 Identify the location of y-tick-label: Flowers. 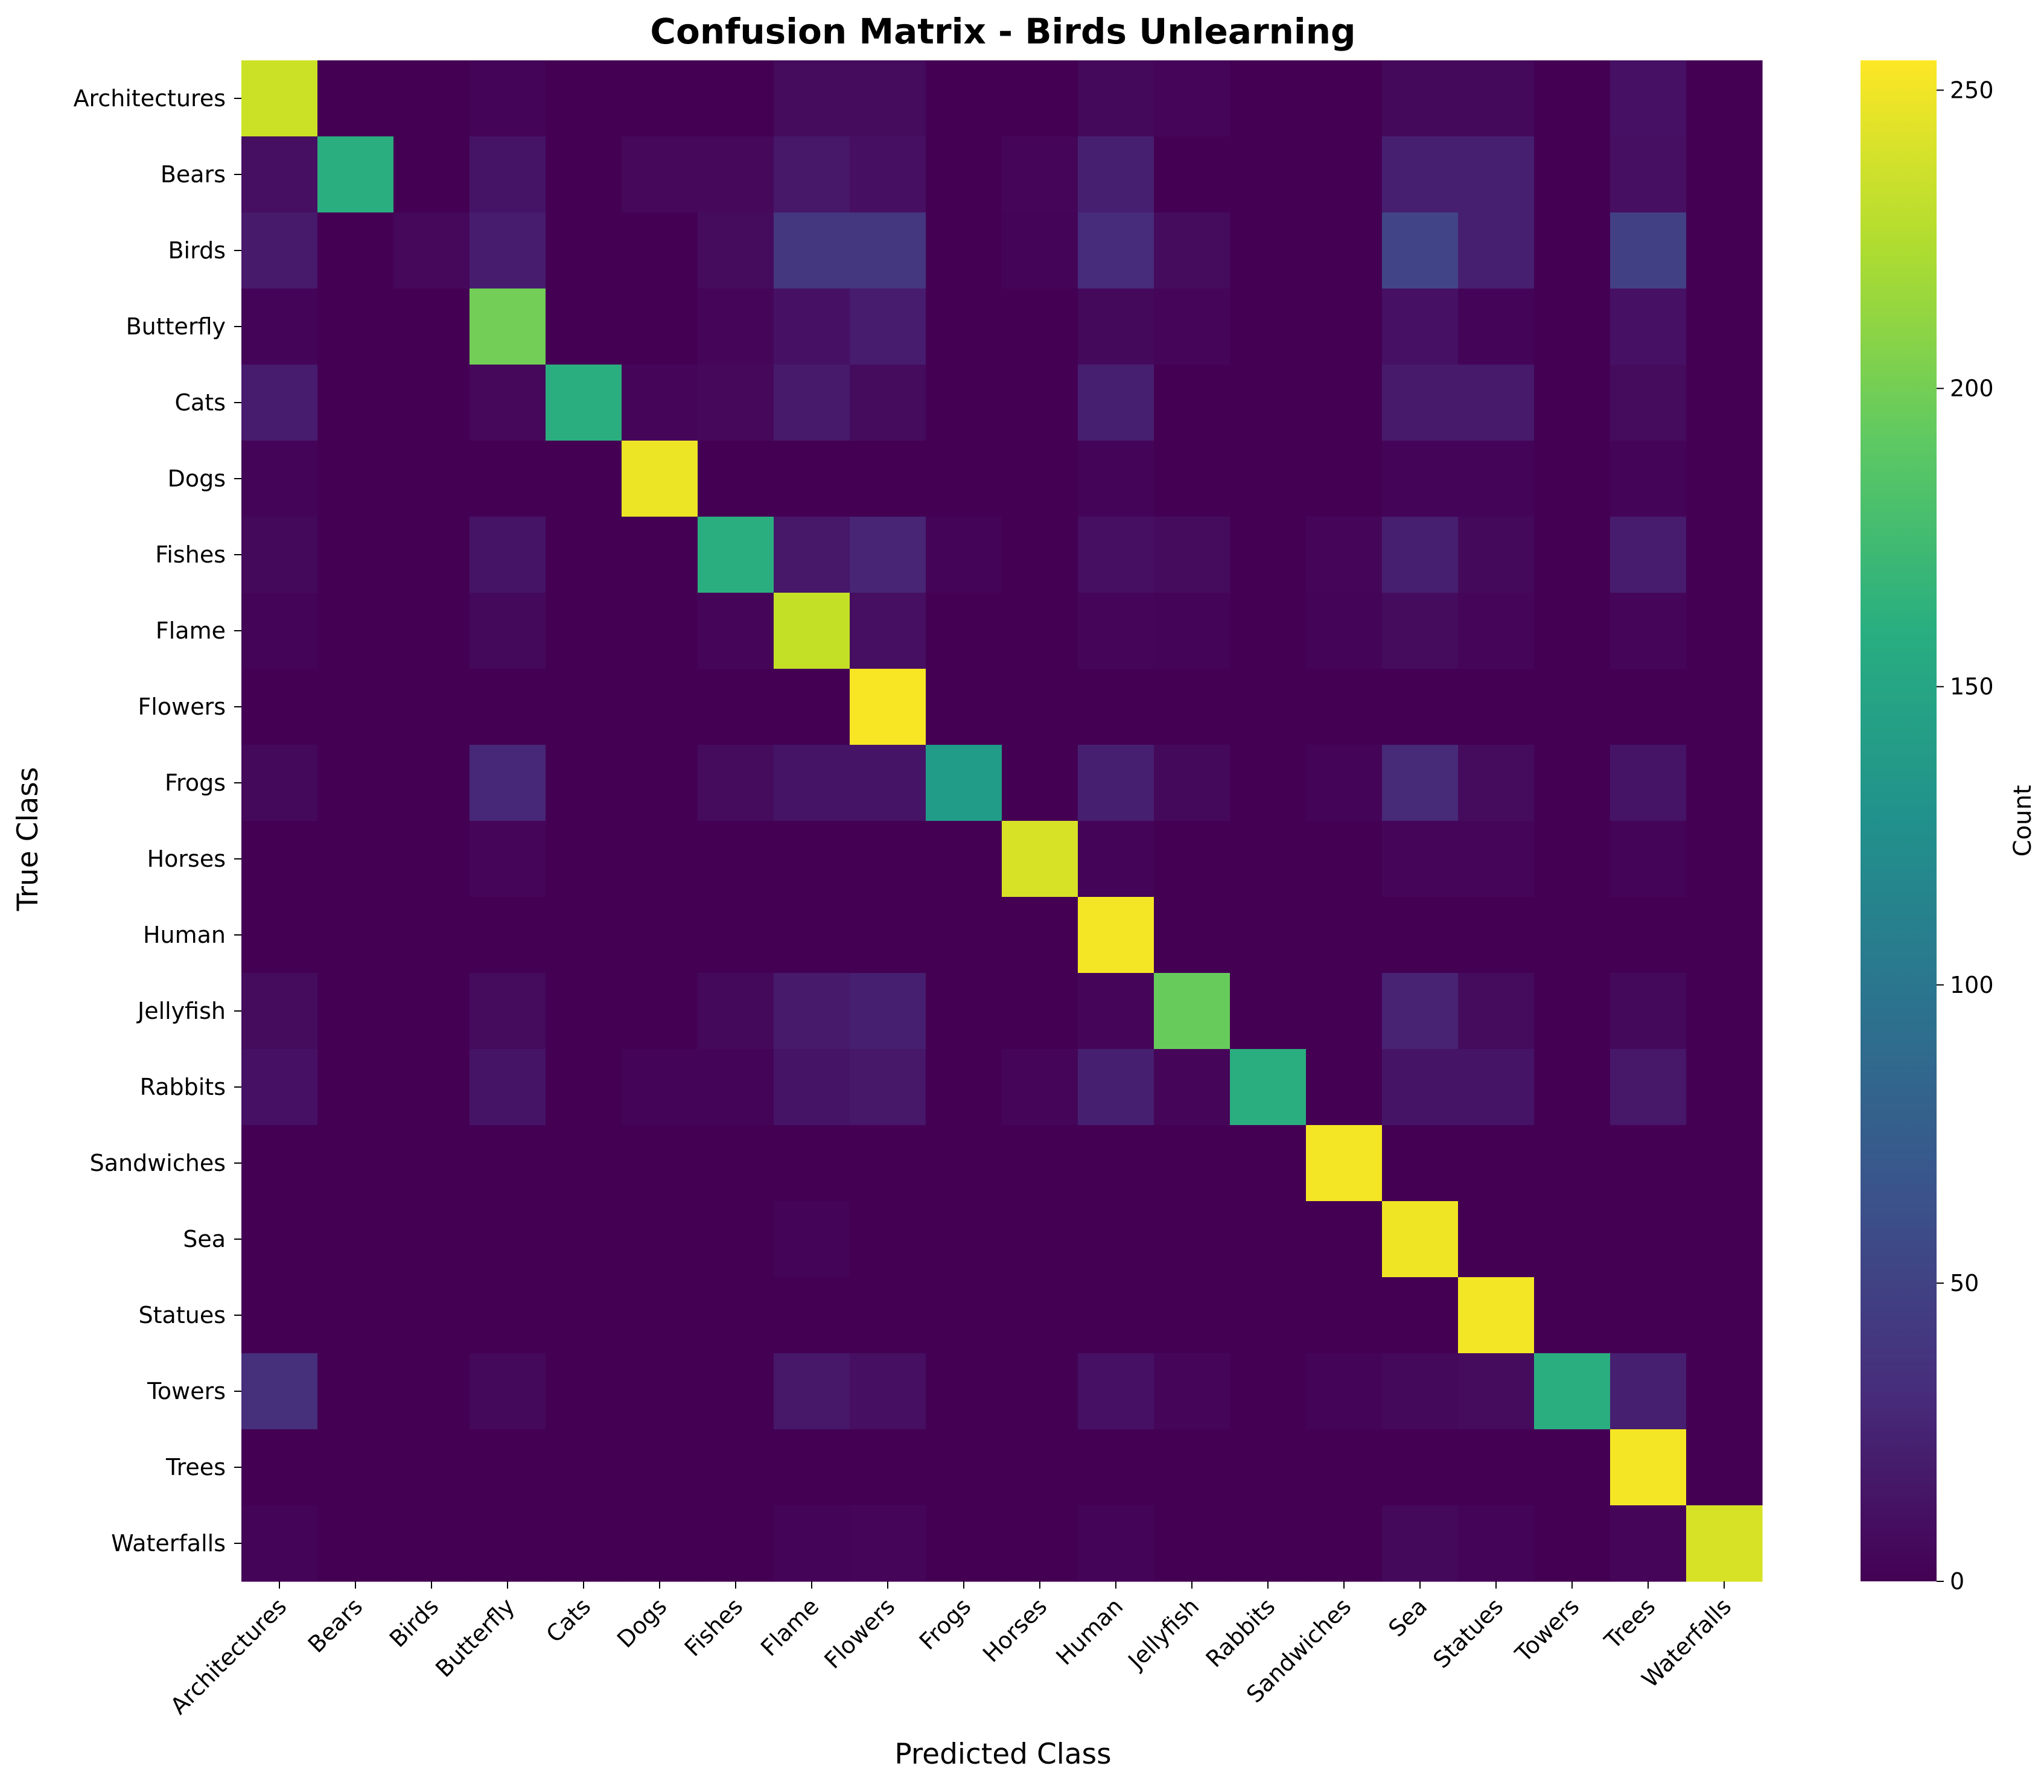
(182, 707).